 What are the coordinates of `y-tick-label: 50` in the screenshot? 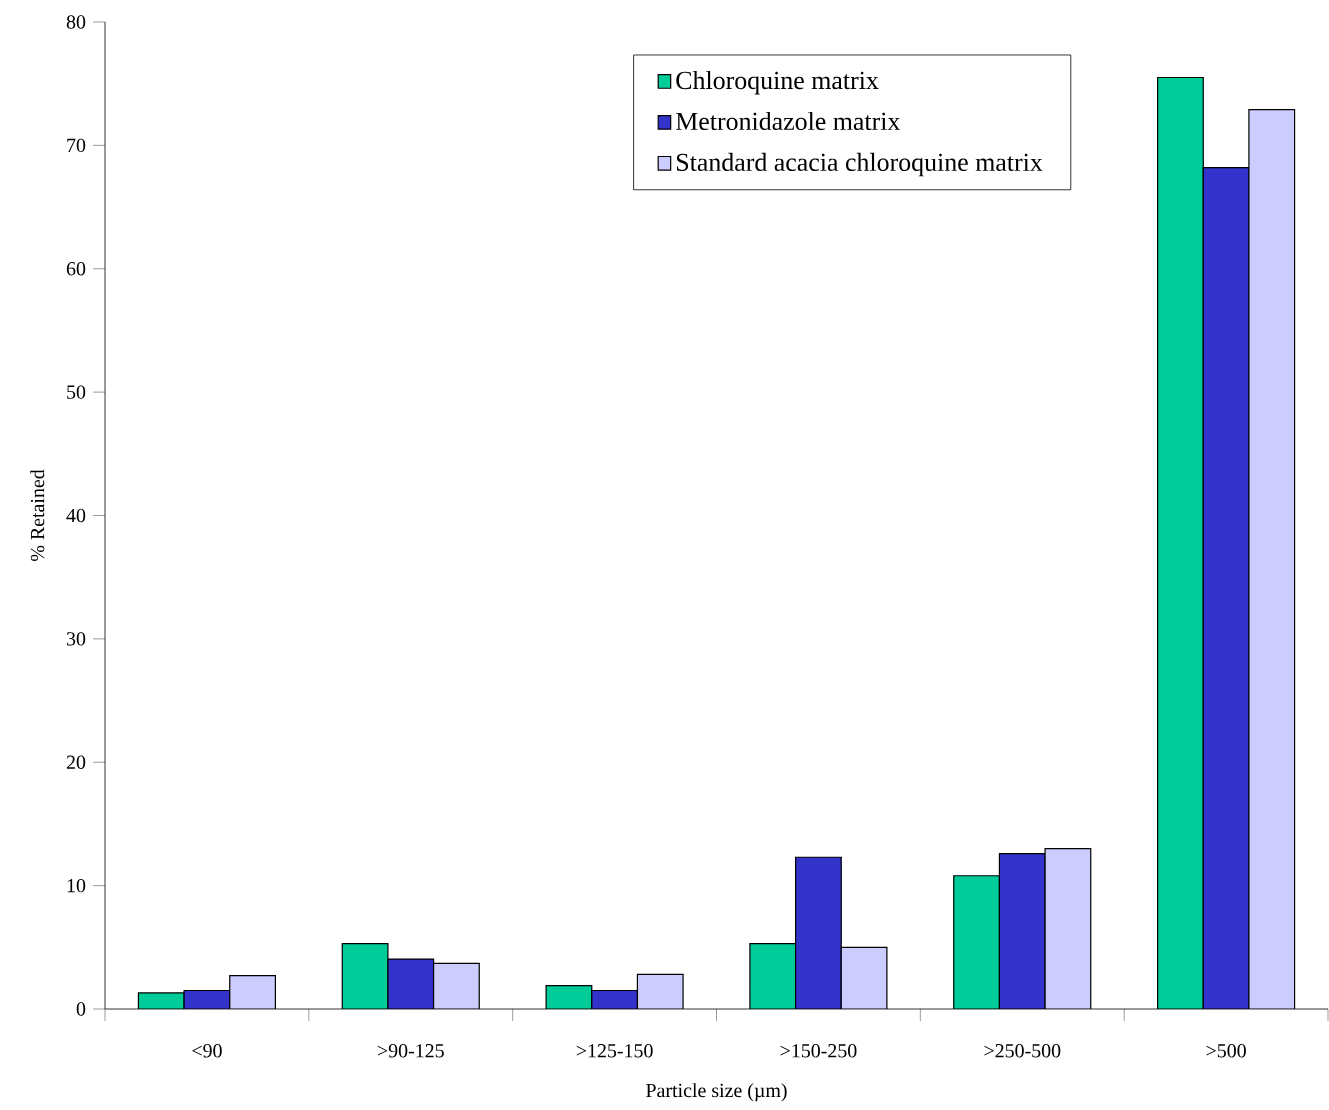 It's located at (76, 392).